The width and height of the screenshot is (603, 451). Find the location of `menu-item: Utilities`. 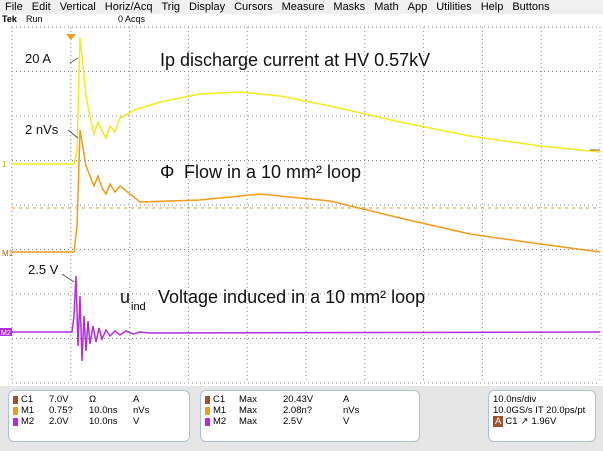

menu-item: Utilities is located at coordinates (454, 7).